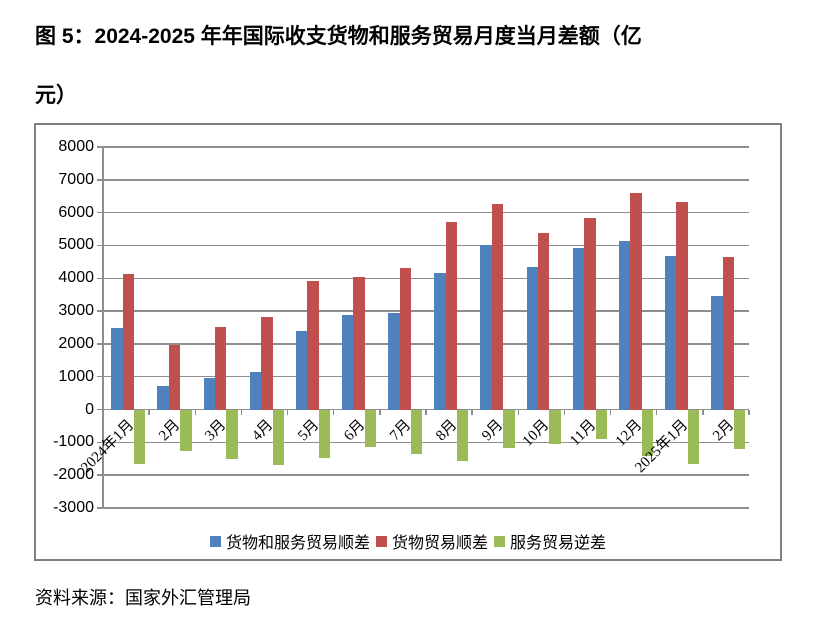 The image size is (823, 642). I want to click on legend-item-goods-surplus: 货物贸易顺差, so click(431, 541).